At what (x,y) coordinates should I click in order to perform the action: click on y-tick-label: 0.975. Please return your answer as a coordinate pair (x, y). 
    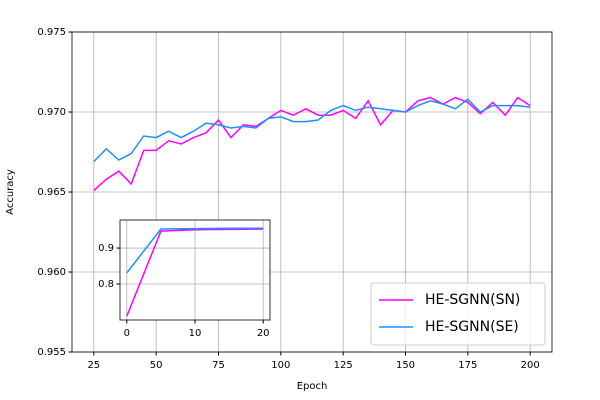
    Looking at the image, I should click on (51, 32).